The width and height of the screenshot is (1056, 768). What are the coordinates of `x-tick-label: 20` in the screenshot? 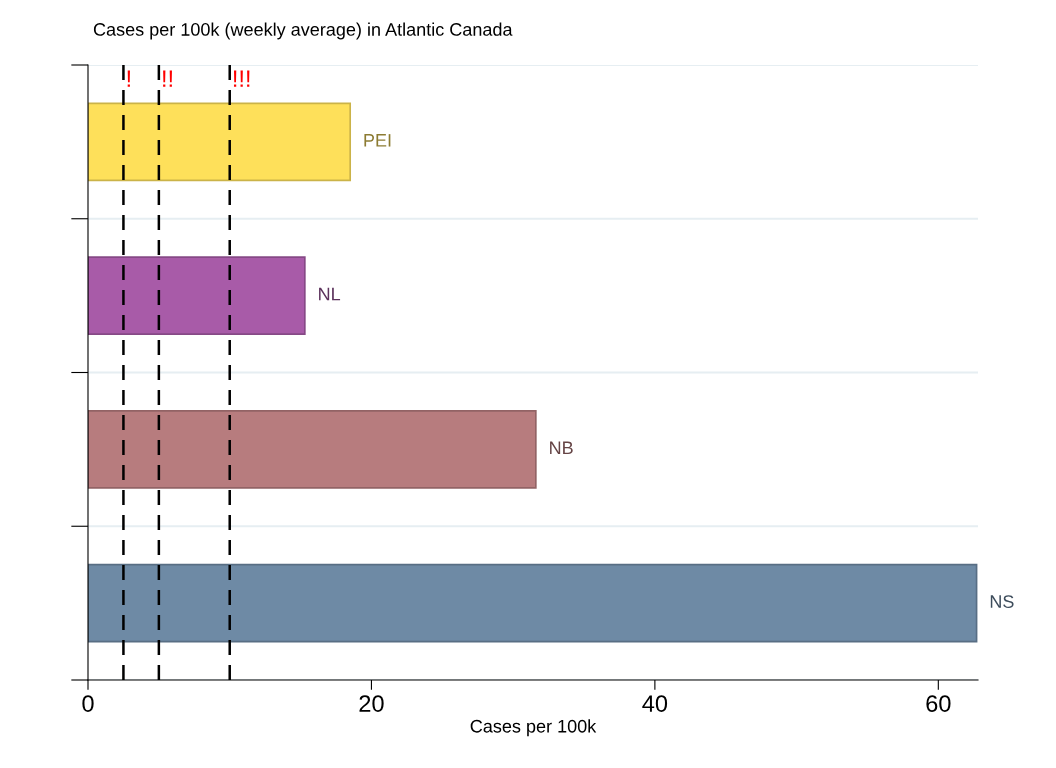 It's located at (371, 703).